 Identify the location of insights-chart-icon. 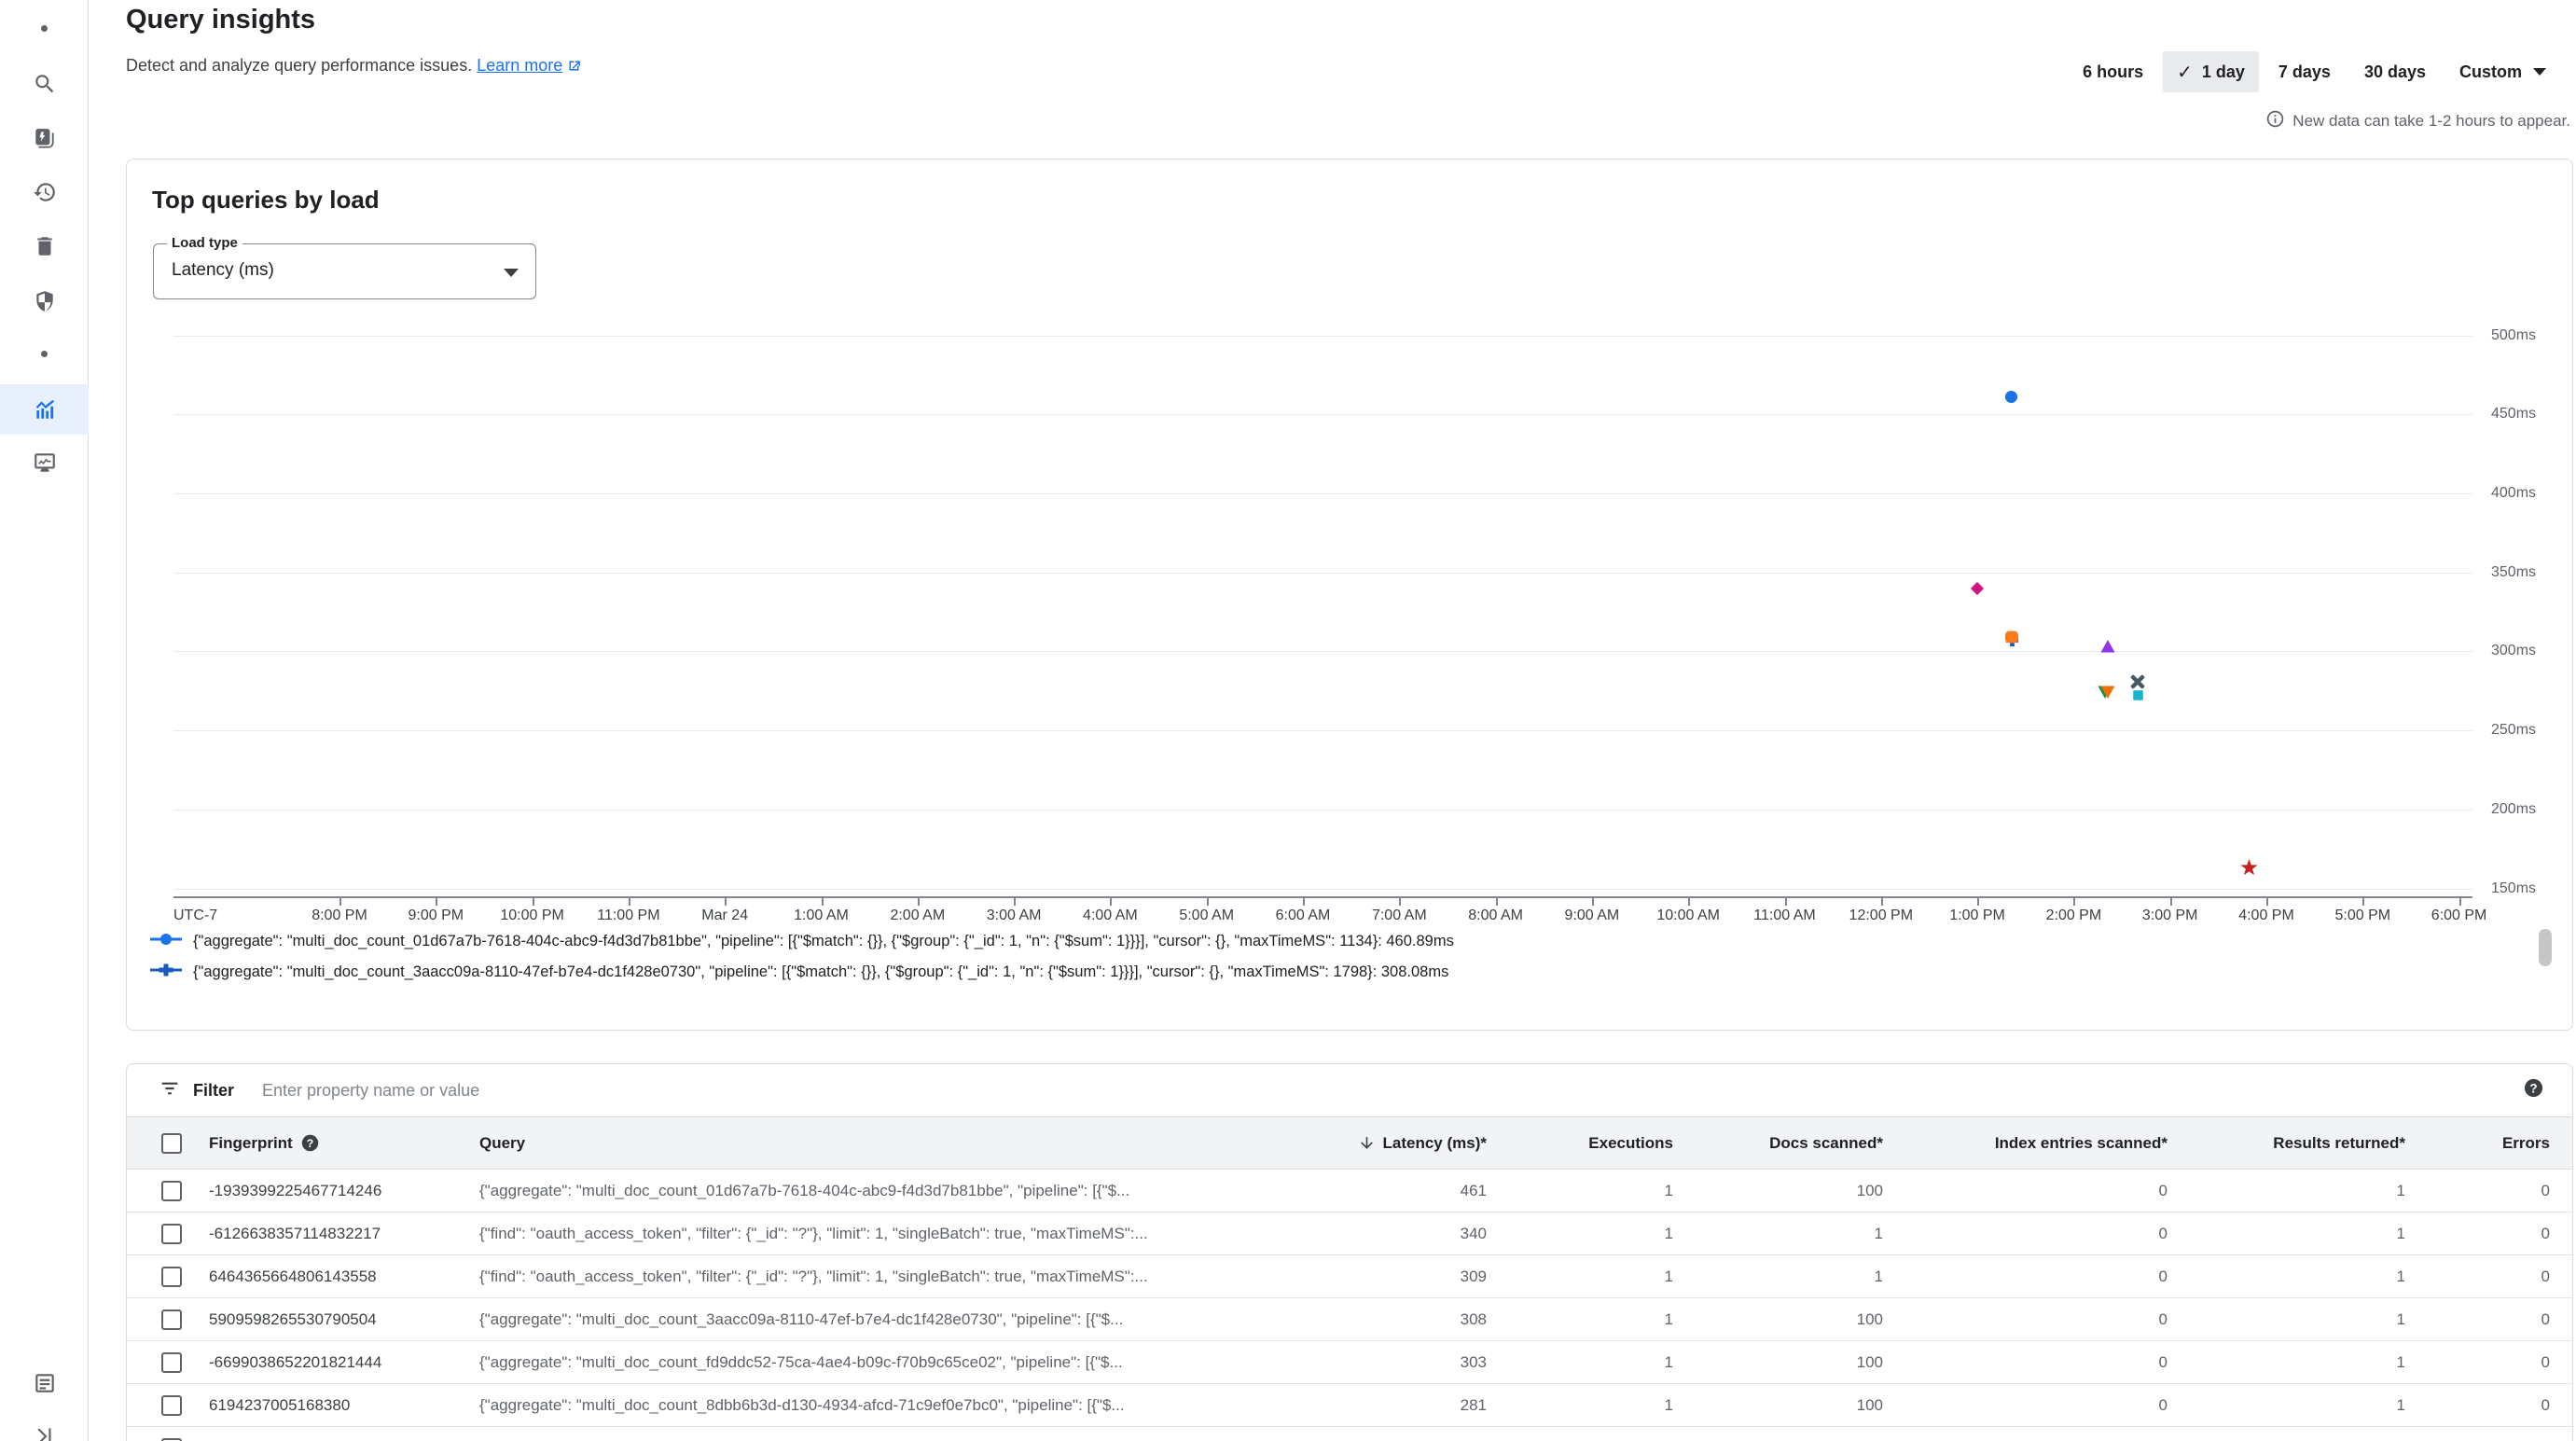
(44, 409).